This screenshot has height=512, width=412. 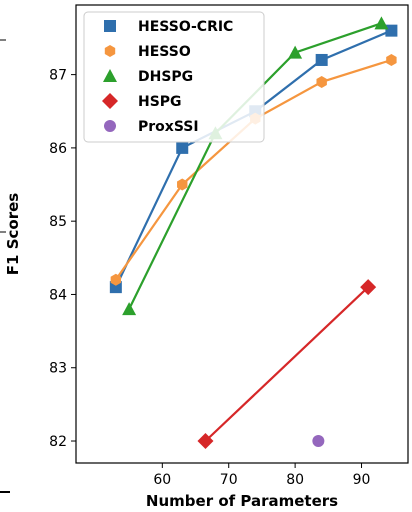 I want to click on x-tick-label: 60, so click(x=162, y=480).